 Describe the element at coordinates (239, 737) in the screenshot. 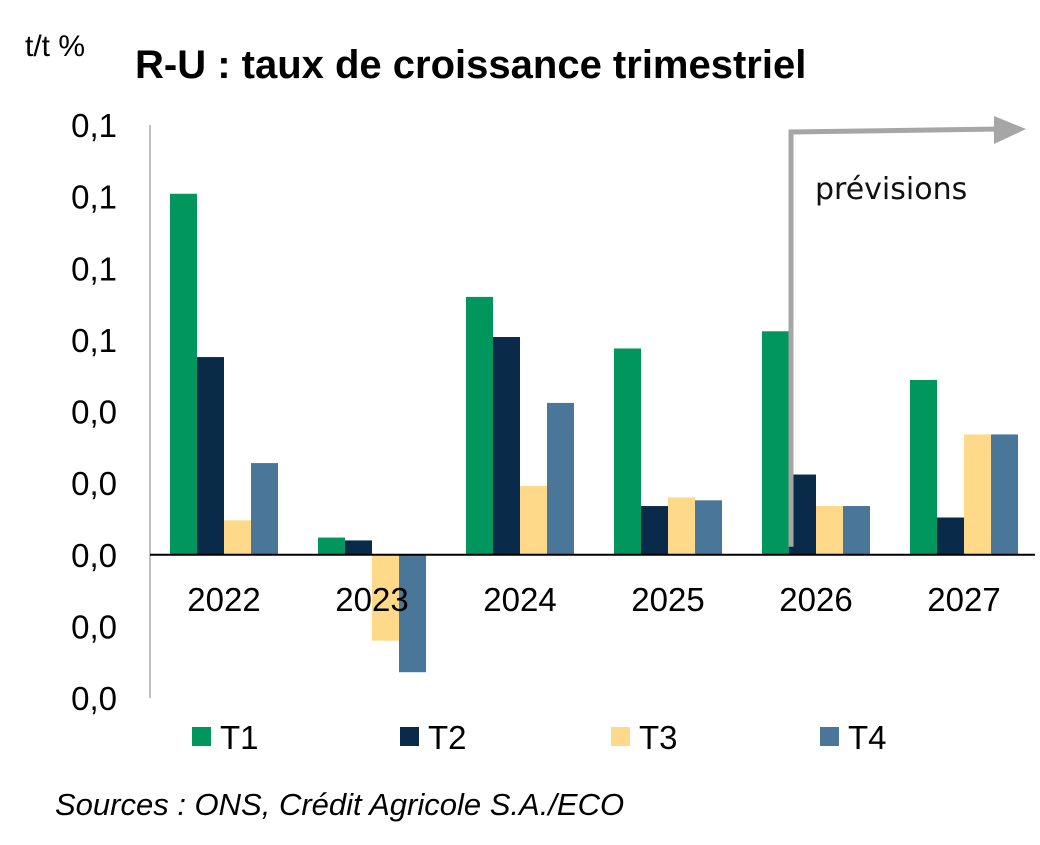

I see `legend-label-t1: T1` at that location.